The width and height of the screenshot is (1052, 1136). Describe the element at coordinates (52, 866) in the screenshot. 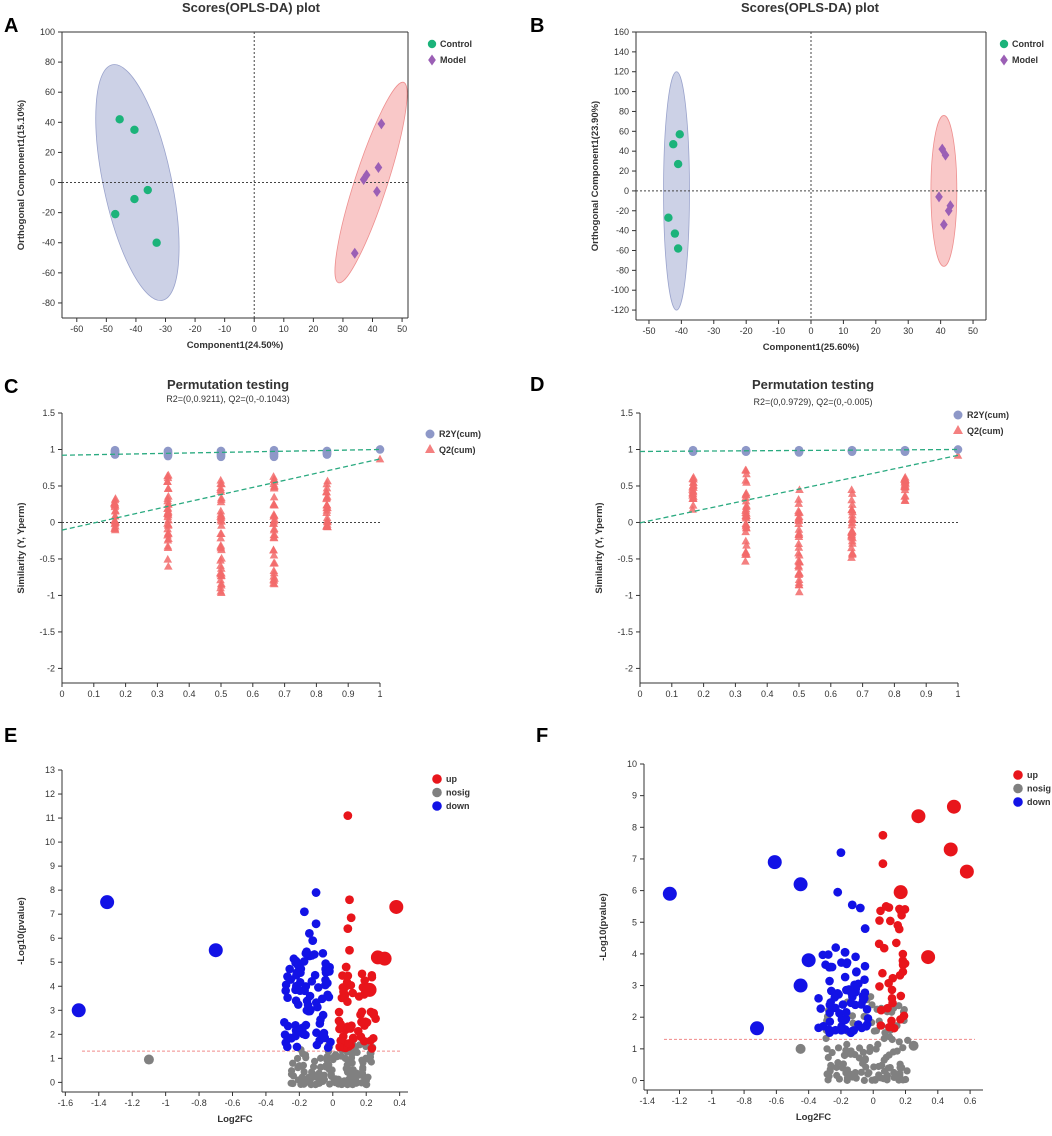

I see `y-tick-label: 9` at that location.